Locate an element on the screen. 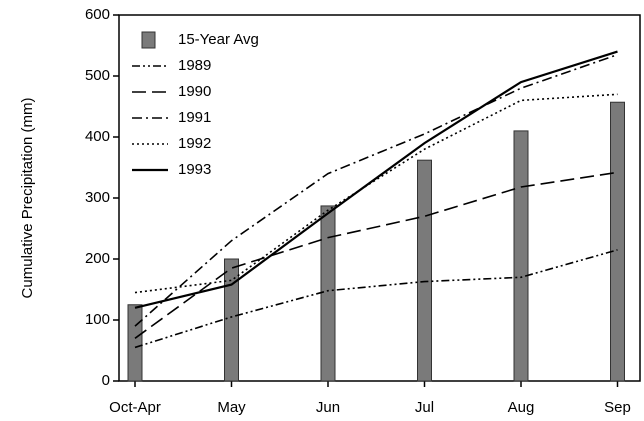 This screenshot has width=644, height=421. y-axis-label: Cumulative Precipitation (mm) is located at coordinates (27, 198).